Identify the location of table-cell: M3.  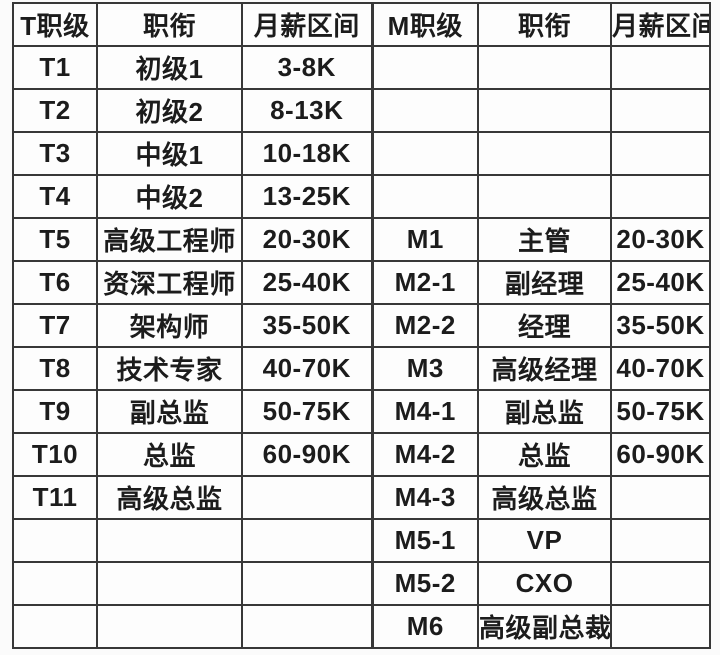
(424, 368).